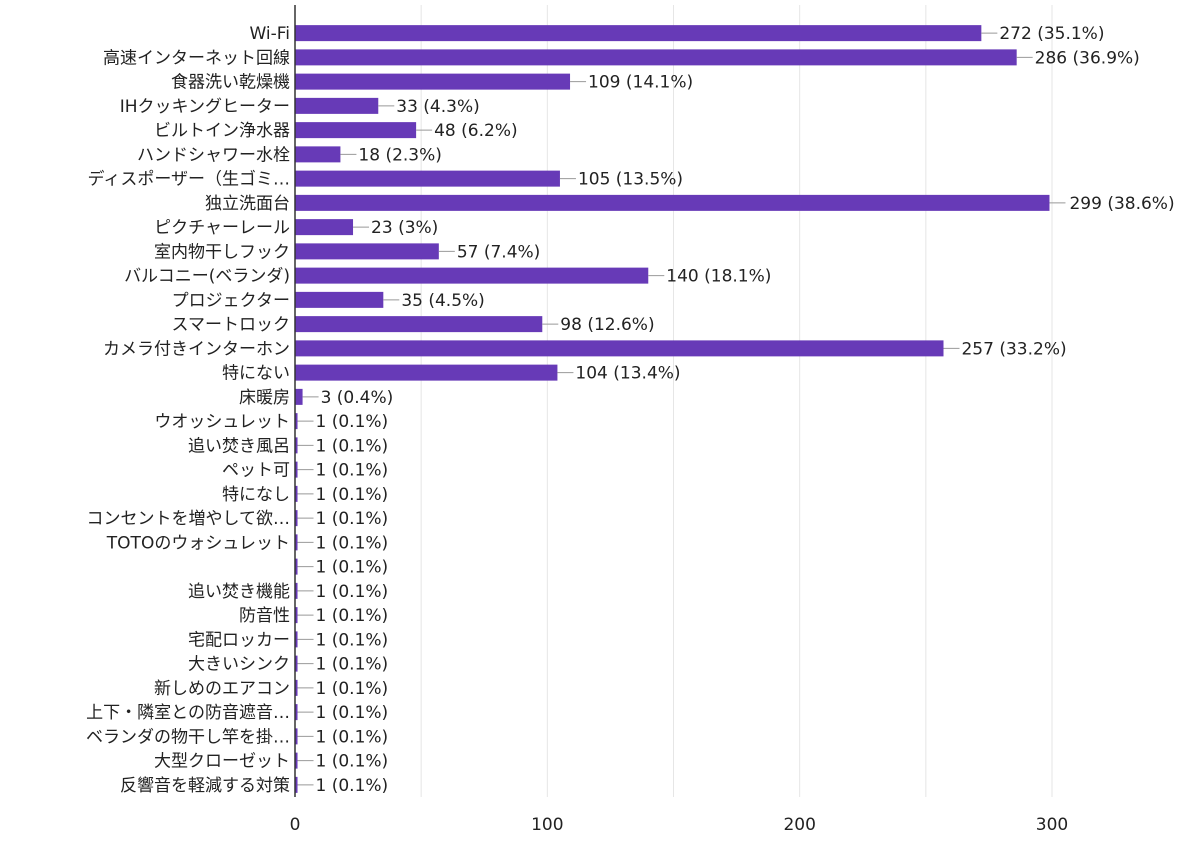 This screenshot has height=860, width=1200. I want to click on data-label: 105 (13.5%), so click(630, 180).